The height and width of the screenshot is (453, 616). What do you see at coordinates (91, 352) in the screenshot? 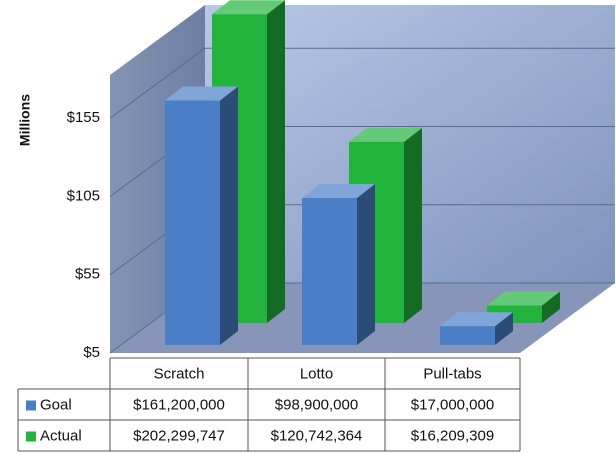
I see `y-tick-label: $5` at bounding box center [91, 352].